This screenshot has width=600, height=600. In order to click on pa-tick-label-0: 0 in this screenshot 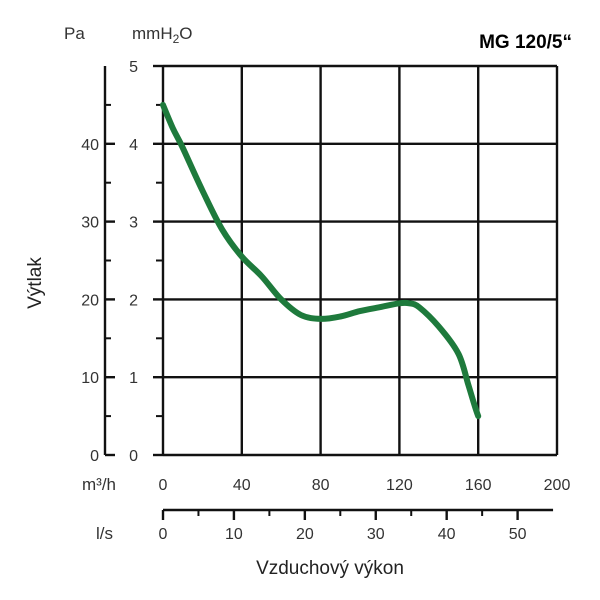, I will do `click(94, 456)`.